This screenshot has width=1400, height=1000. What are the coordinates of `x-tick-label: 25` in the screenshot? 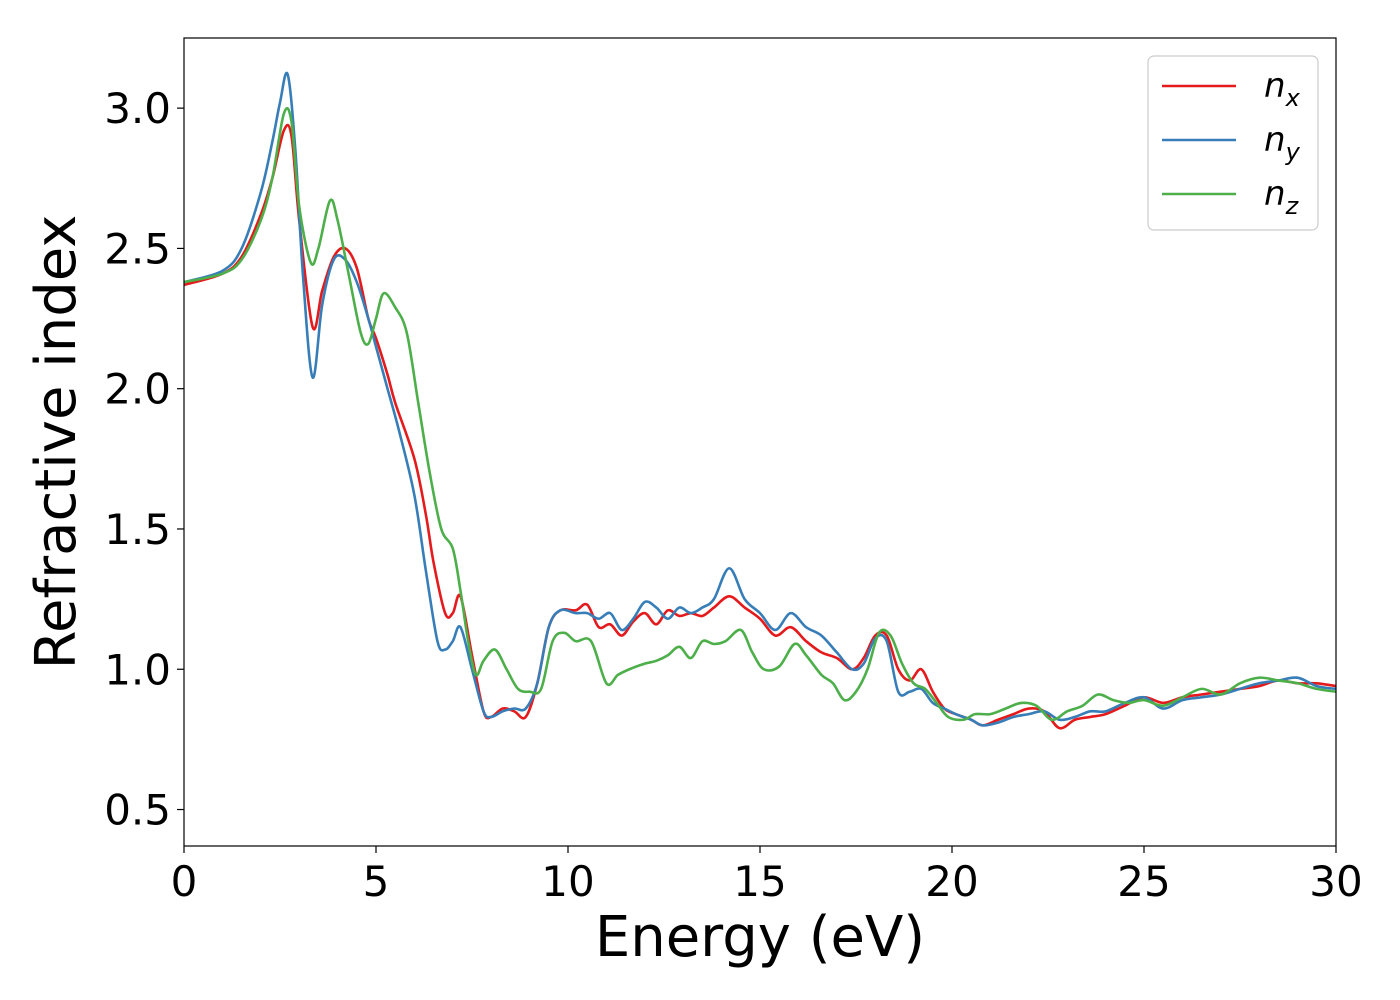 It's located at (1143, 881).